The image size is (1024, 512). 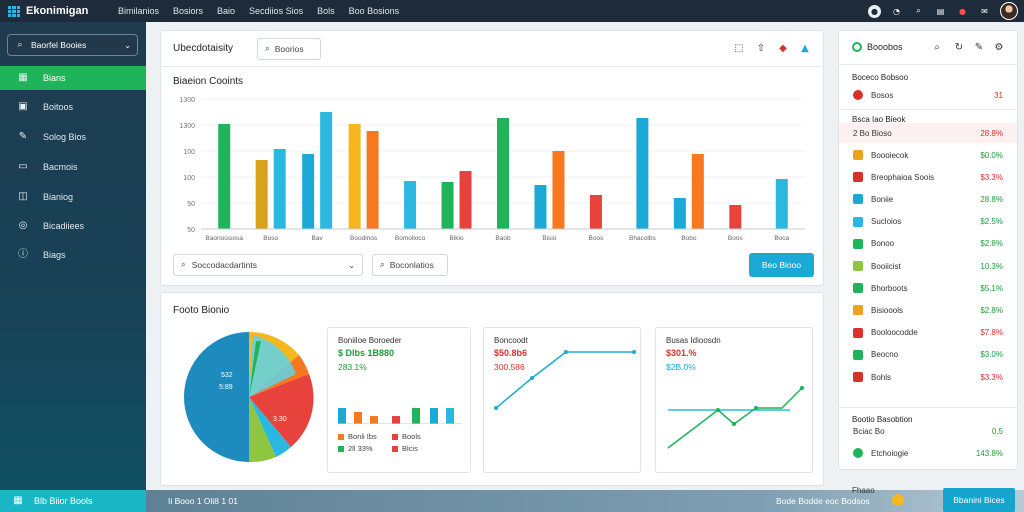 I want to click on status-right: Bode Bodde eoc Bodsos, so click(x=823, y=501).